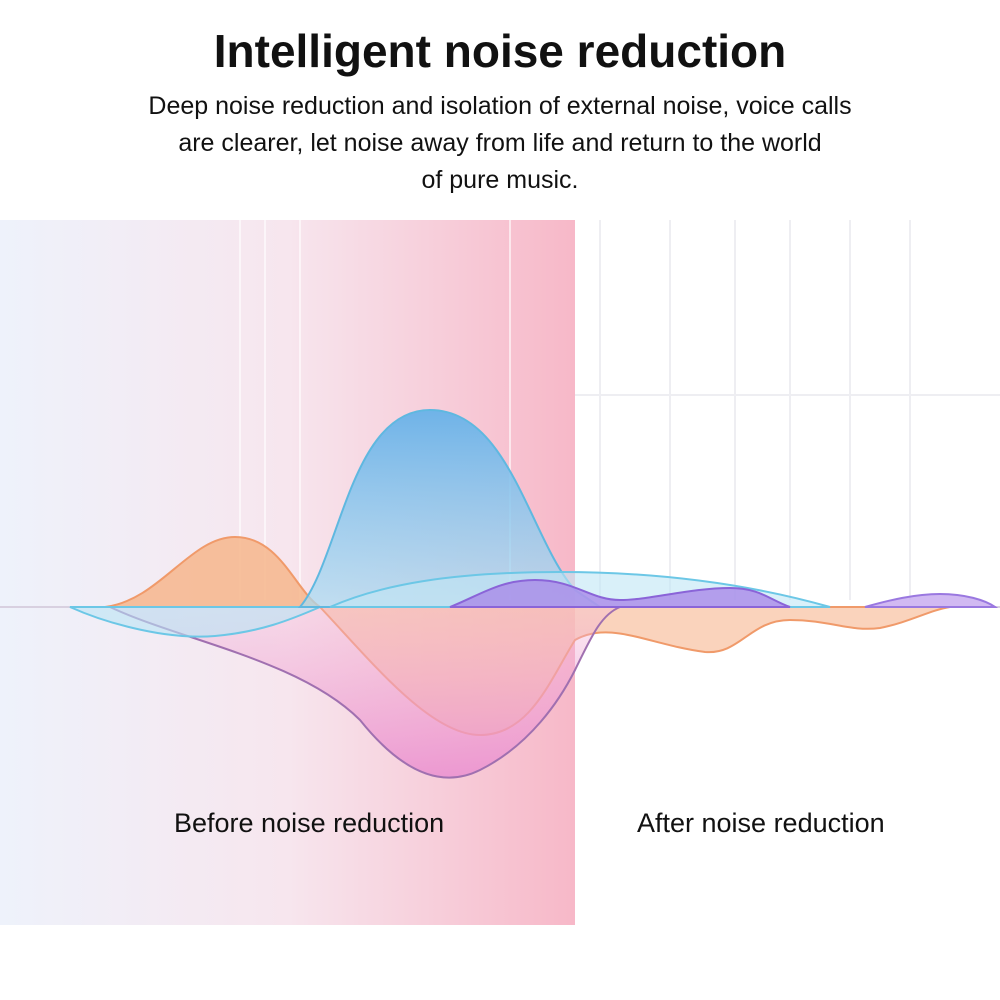 This screenshot has height=1000, width=1000. I want to click on purple-wave-tail, so click(931, 600).